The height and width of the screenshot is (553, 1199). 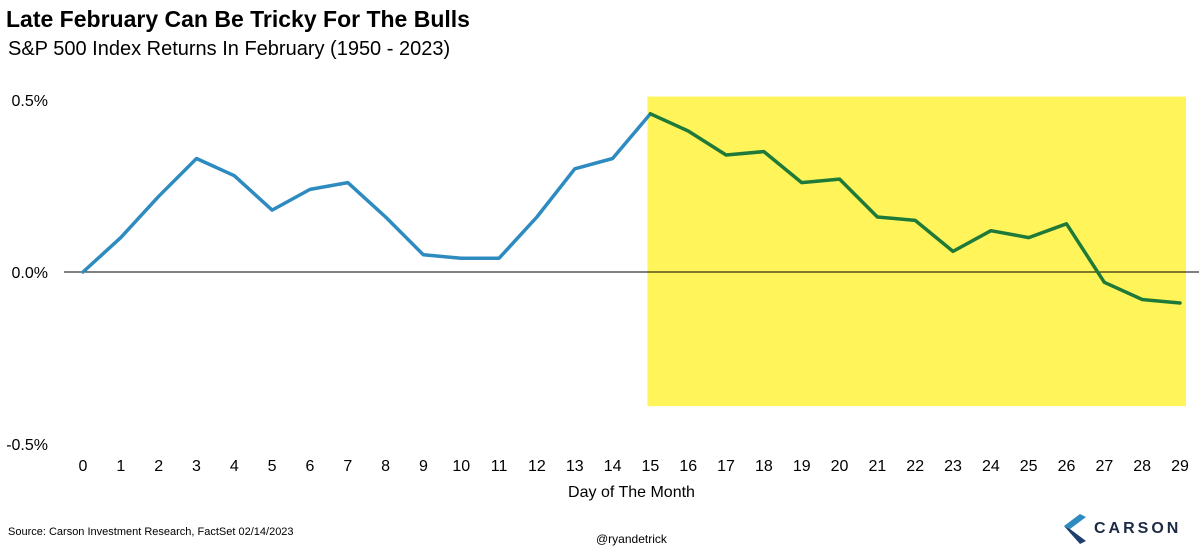 I want to click on x-tick-label: 7, so click(x=347, y=466).